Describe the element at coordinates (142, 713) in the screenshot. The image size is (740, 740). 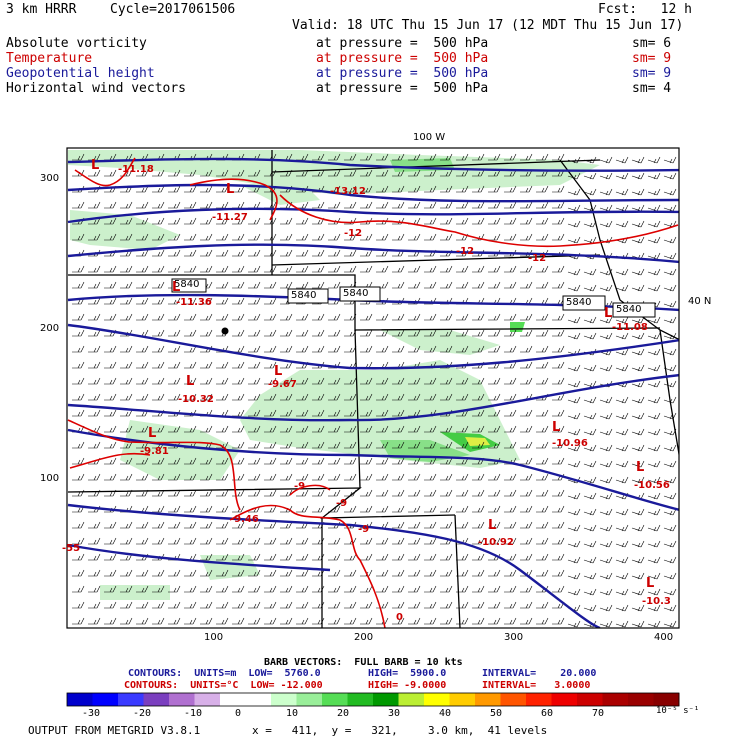
I see `colorbar-tick-label: -20` at that location.